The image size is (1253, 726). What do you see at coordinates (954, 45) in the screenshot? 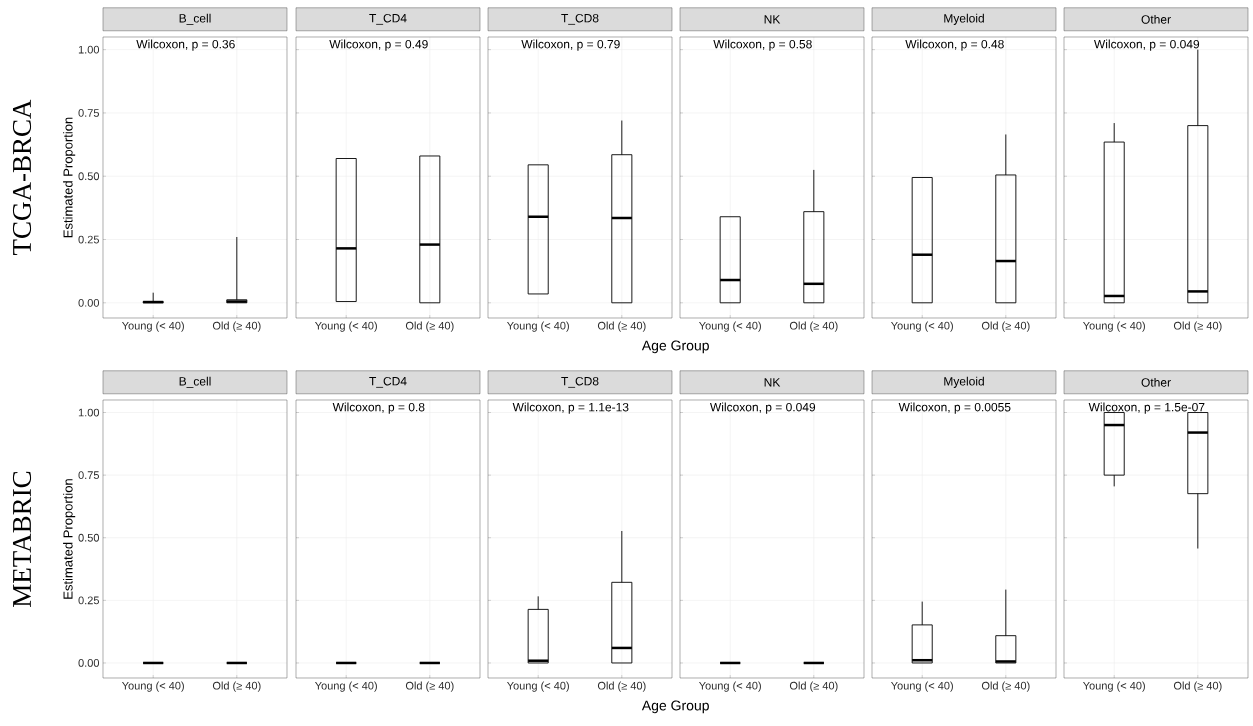
I see `annotation: Wilcoxon, p = 0.48` at bounding box center [954, 45].